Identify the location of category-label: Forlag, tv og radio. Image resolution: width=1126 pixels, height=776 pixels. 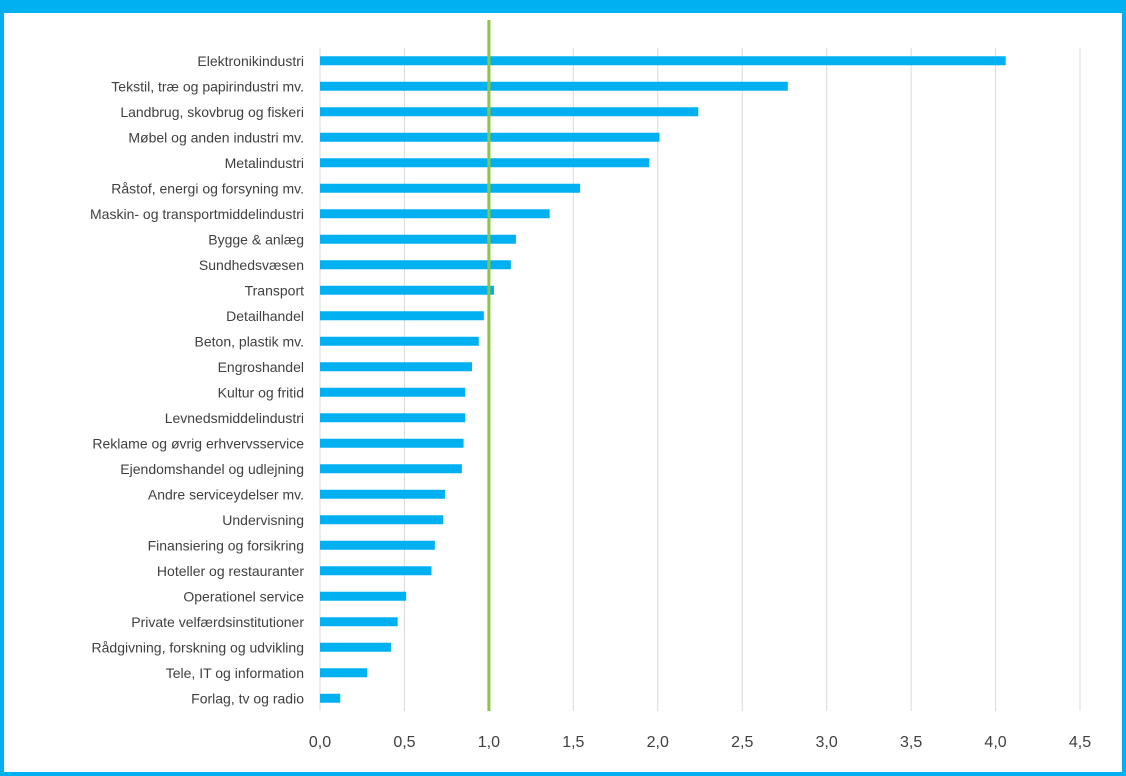
(247, 698).